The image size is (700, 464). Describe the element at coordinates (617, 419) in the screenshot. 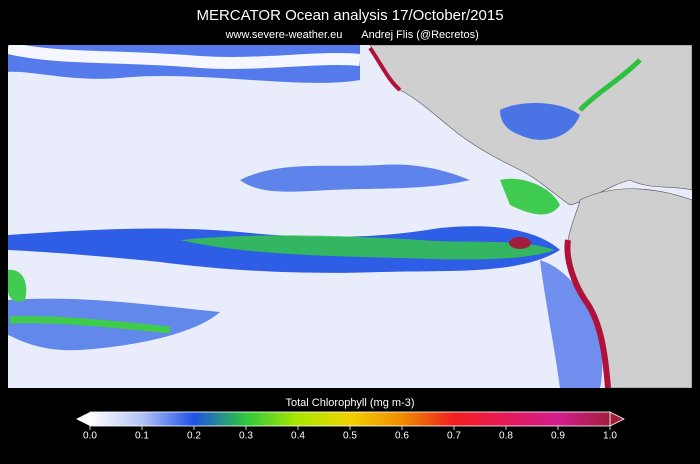

I see `colorbar-high-arrow` at that location.